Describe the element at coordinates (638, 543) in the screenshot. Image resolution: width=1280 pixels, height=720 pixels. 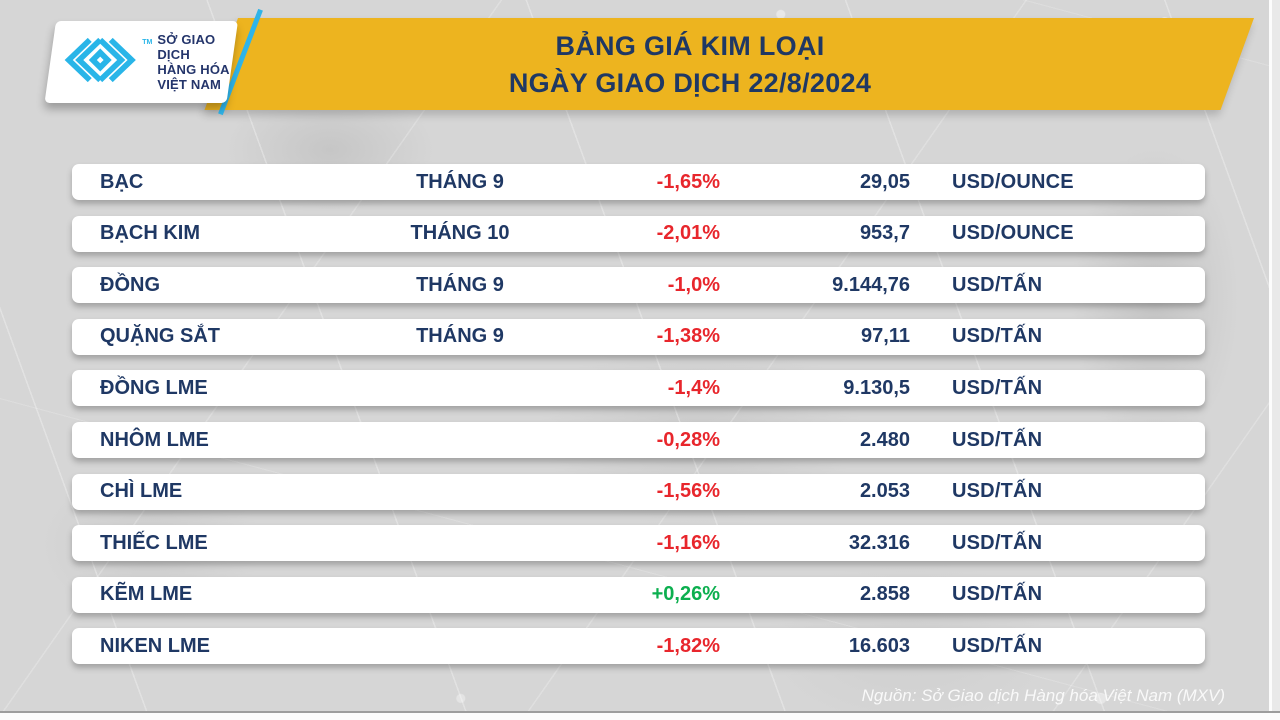
I see `table-row: THIẾC LME -1,16% 32.316 USD/TẤN` at that location.